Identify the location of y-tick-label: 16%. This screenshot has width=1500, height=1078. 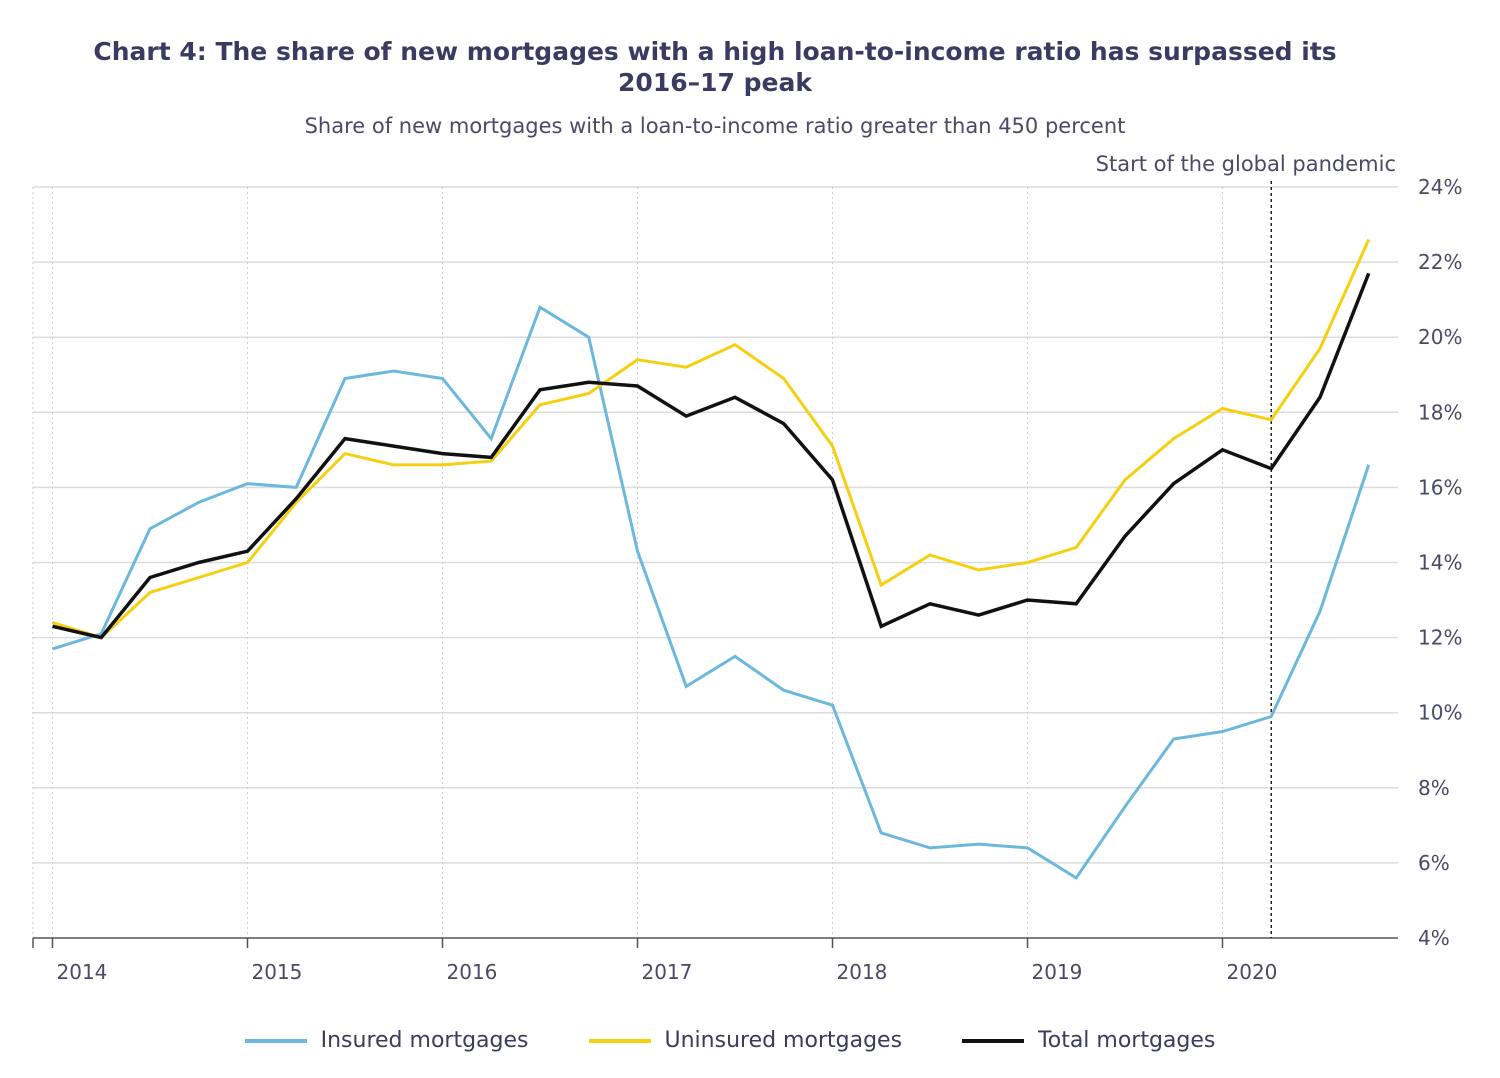
(1440, 487).